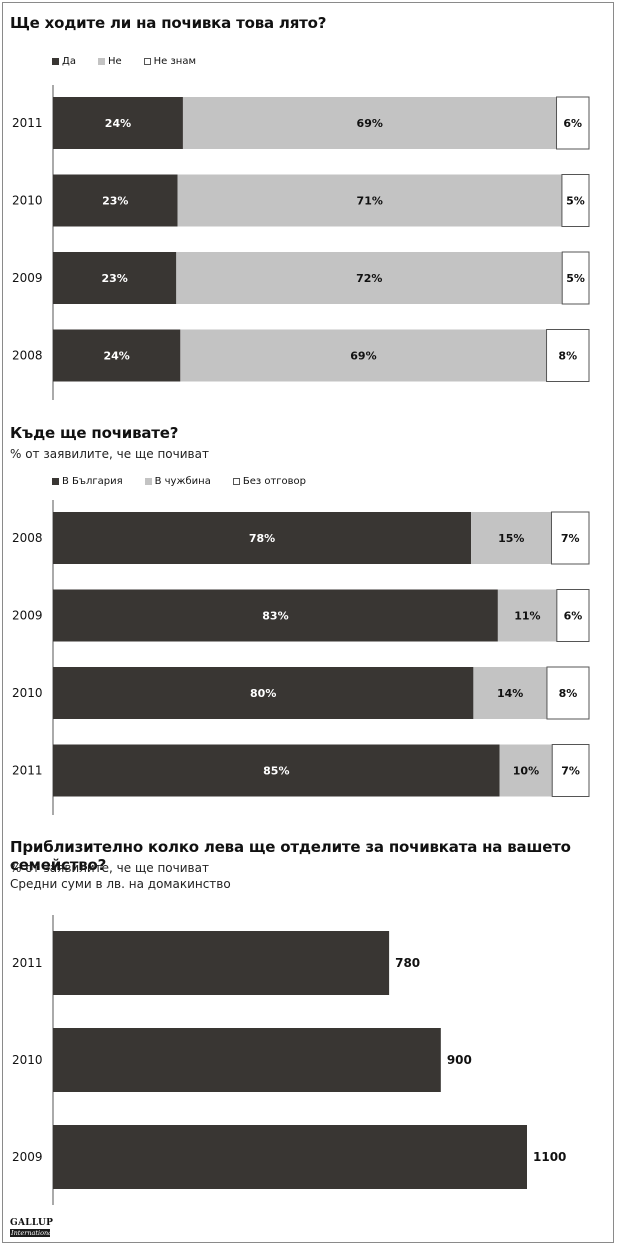 Image resolution: width=618 pixels, height=1247 pixels. I want to click on data-label: 78%, so click(262, 538).